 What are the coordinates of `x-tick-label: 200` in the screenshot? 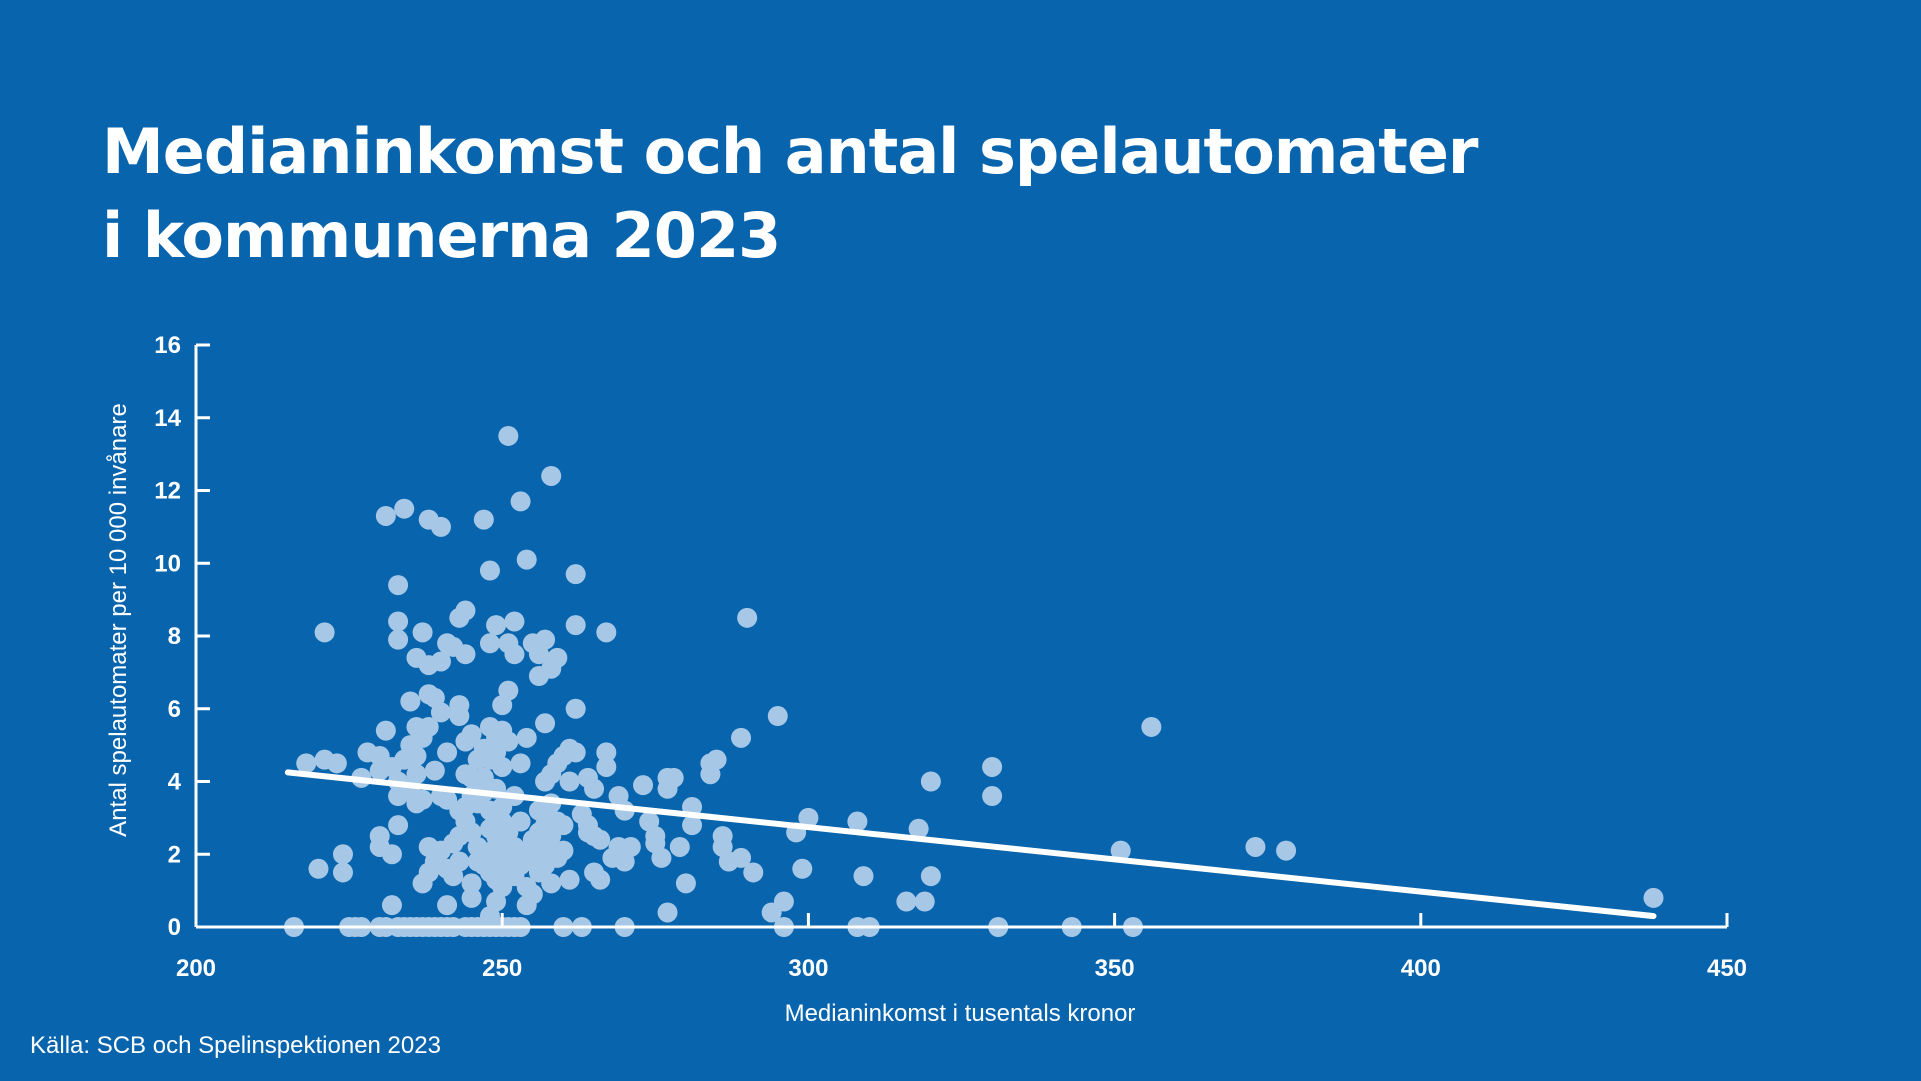 It's located at (196, 968).